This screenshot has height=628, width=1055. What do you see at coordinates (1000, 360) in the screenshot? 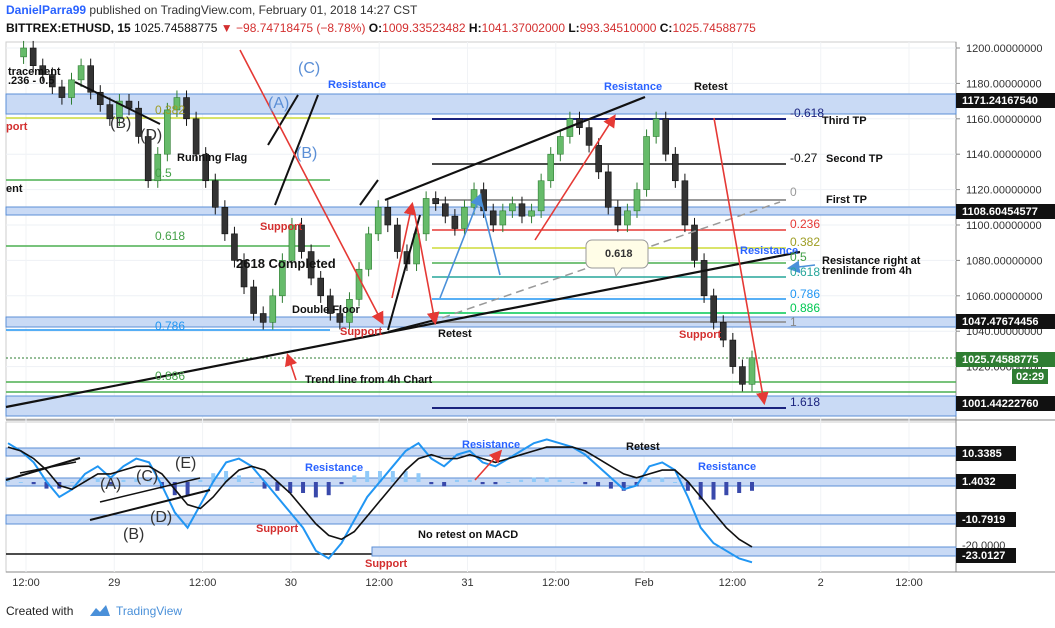
I see `tag-1025: 1025.74588775` at bounding box center [1000, 360].